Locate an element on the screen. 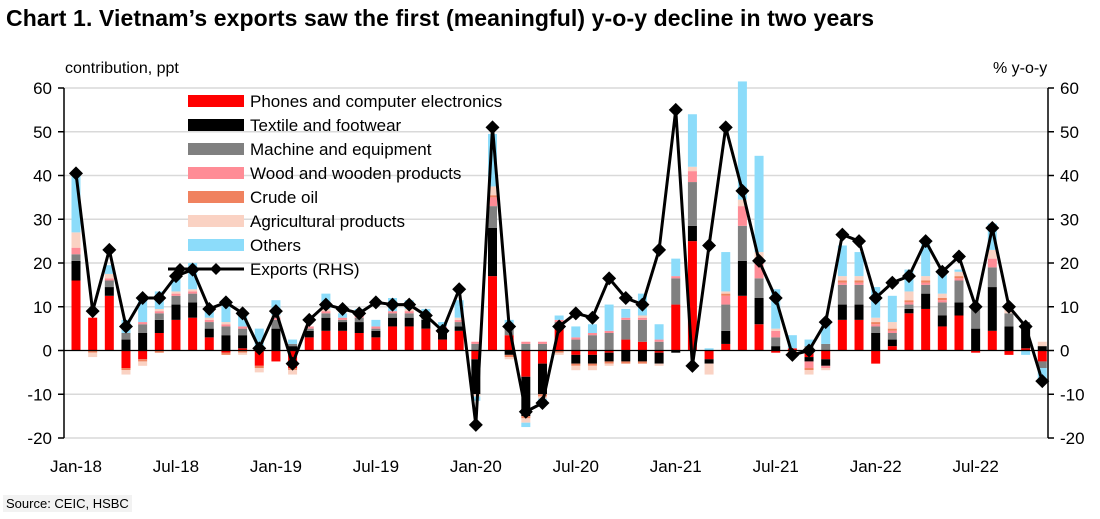  x-tick-label: Jan-19 is located at coordinates (276, 466).